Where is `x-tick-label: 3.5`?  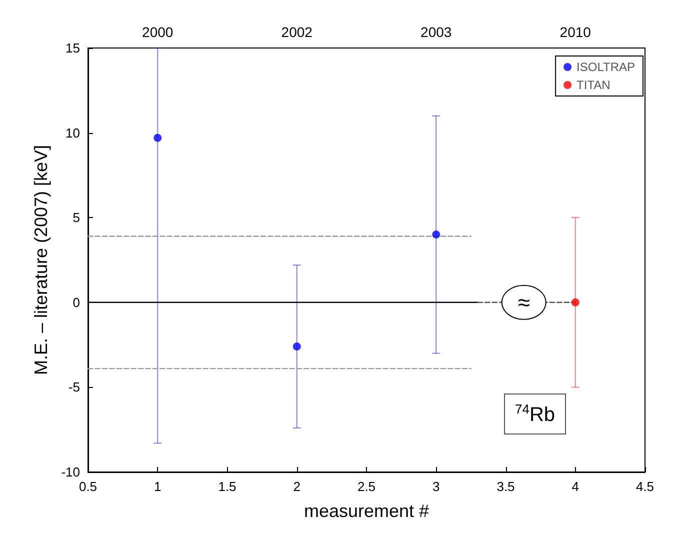 x-tick-label: 3.5 is located at coordinates (505, 486).